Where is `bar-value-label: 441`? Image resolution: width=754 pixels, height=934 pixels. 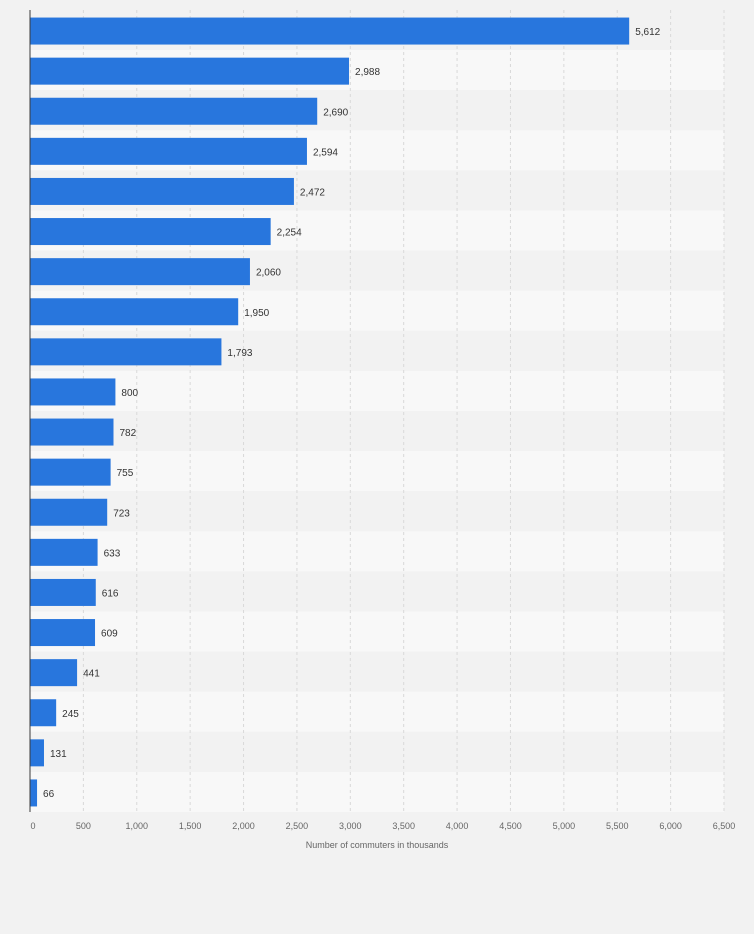 bar-value-label: 441 is located at coordinates (91, 674).